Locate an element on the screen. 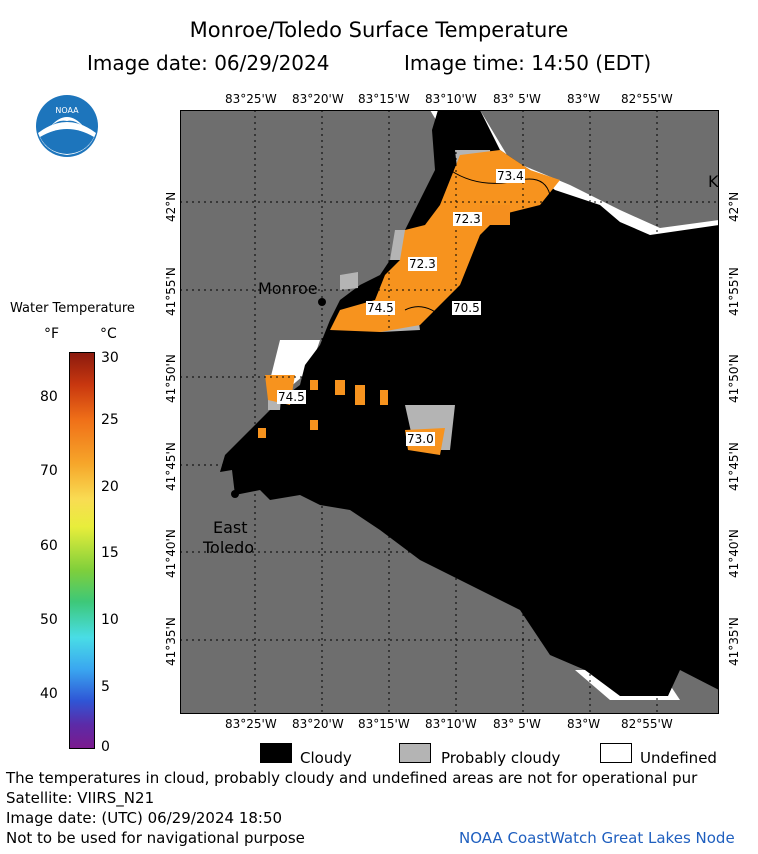 Image resolution: width=758 pixels, height=854 pixels. lon-tick-top: 83°20'W is located at coordinates (318, 99).